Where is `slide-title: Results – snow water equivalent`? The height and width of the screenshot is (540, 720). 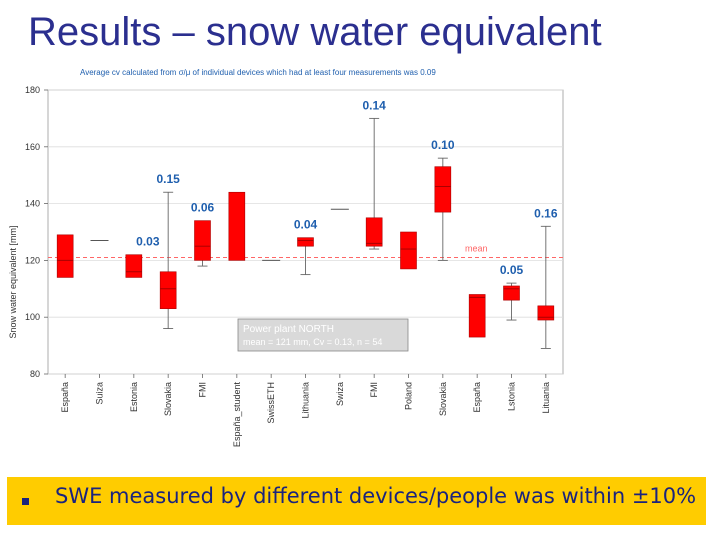 slide-title: Results – snow water equivalent is located at coordinates (315, 32).